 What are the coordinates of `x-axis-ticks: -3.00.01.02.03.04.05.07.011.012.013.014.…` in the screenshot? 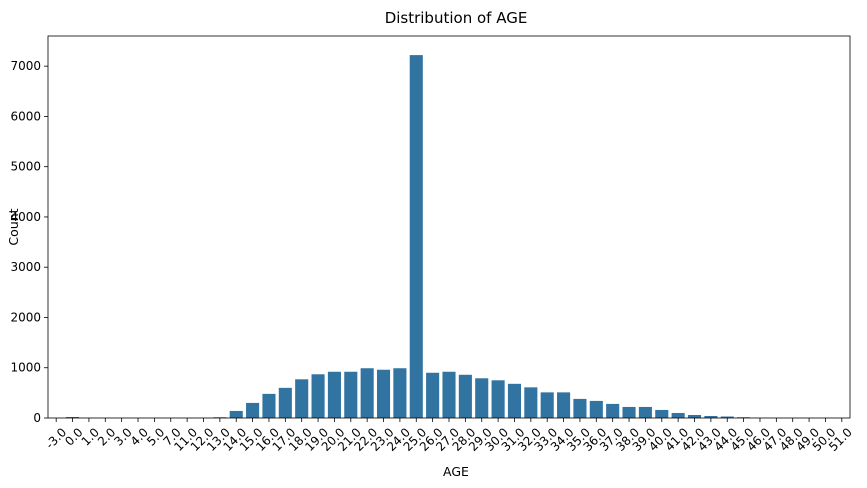 It's located at (449, 436).